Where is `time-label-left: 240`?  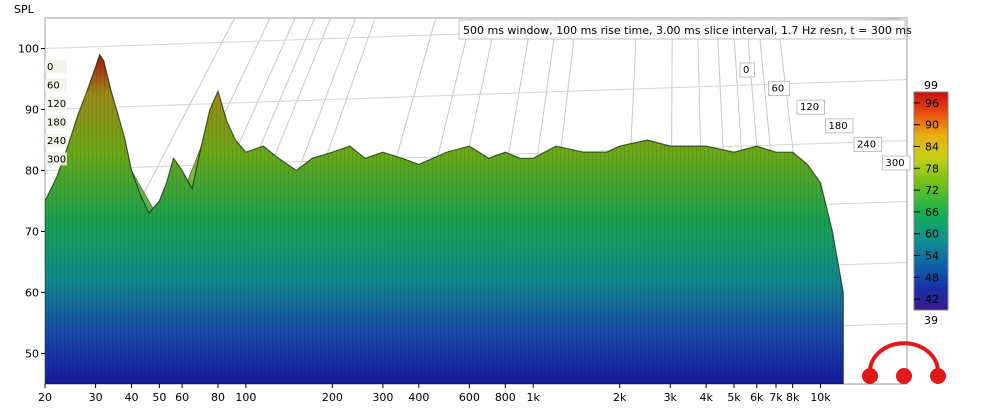 time-label-left: 240 is located at coordinates (56, 141).